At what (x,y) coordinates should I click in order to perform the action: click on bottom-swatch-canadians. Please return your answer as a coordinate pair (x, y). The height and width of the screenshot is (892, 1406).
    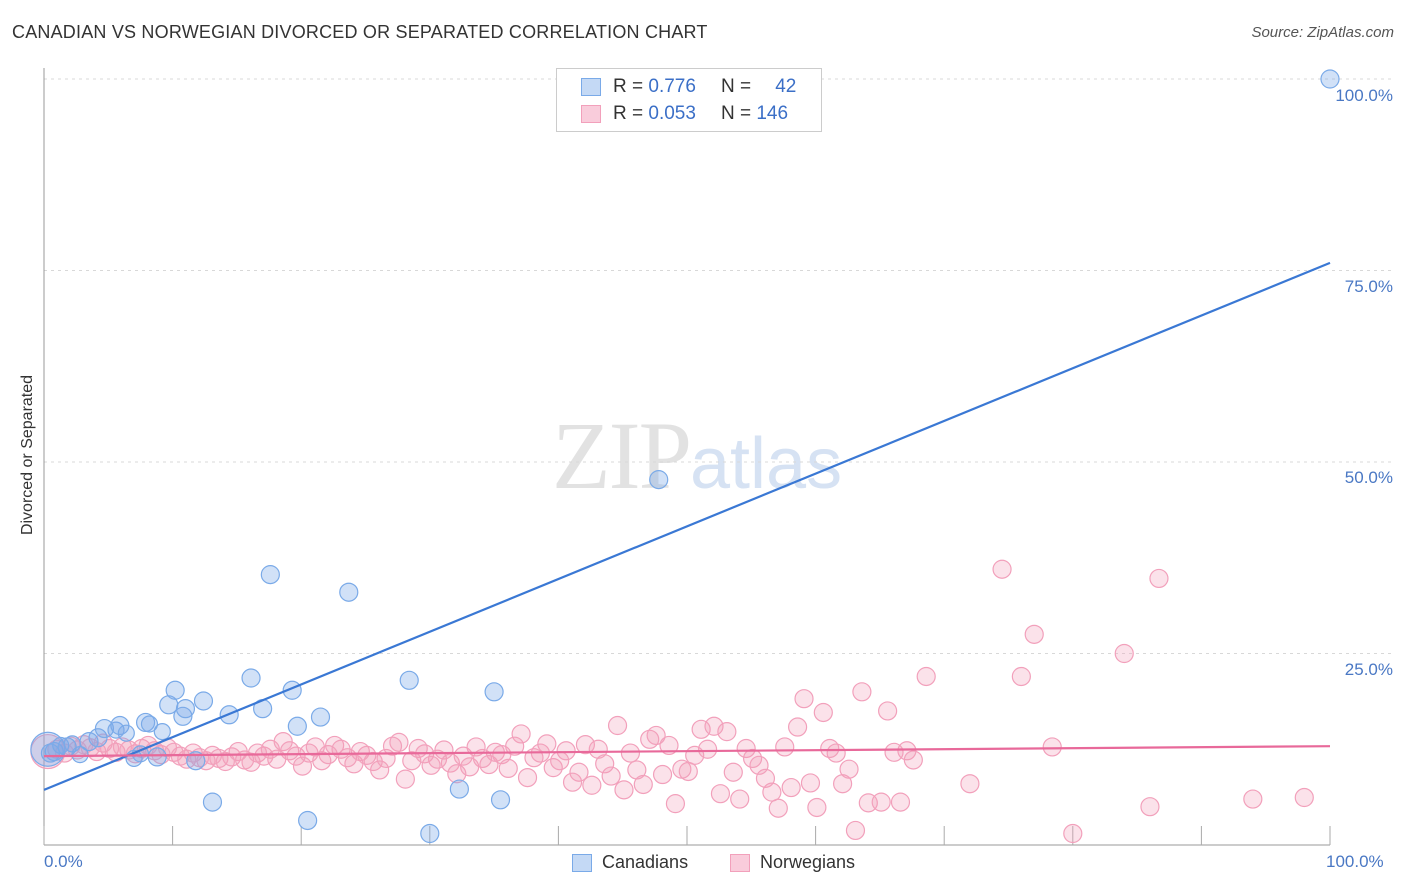
    Looking at the image, I should click on (582, 862).